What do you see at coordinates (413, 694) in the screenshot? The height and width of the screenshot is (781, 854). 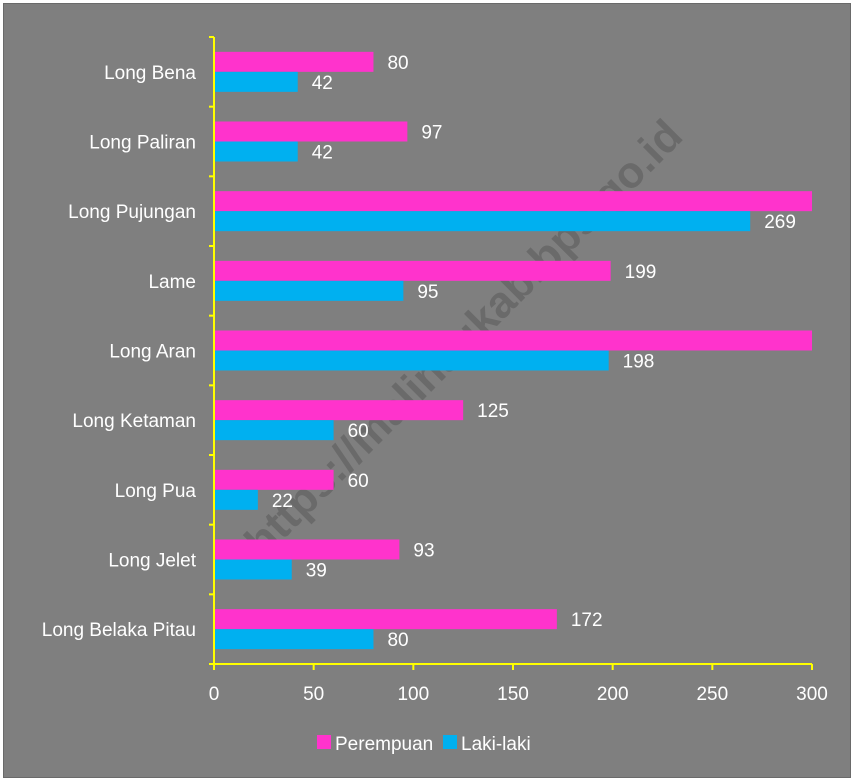 I see `x-tick-label: 100` at bounding box center [413, 694].